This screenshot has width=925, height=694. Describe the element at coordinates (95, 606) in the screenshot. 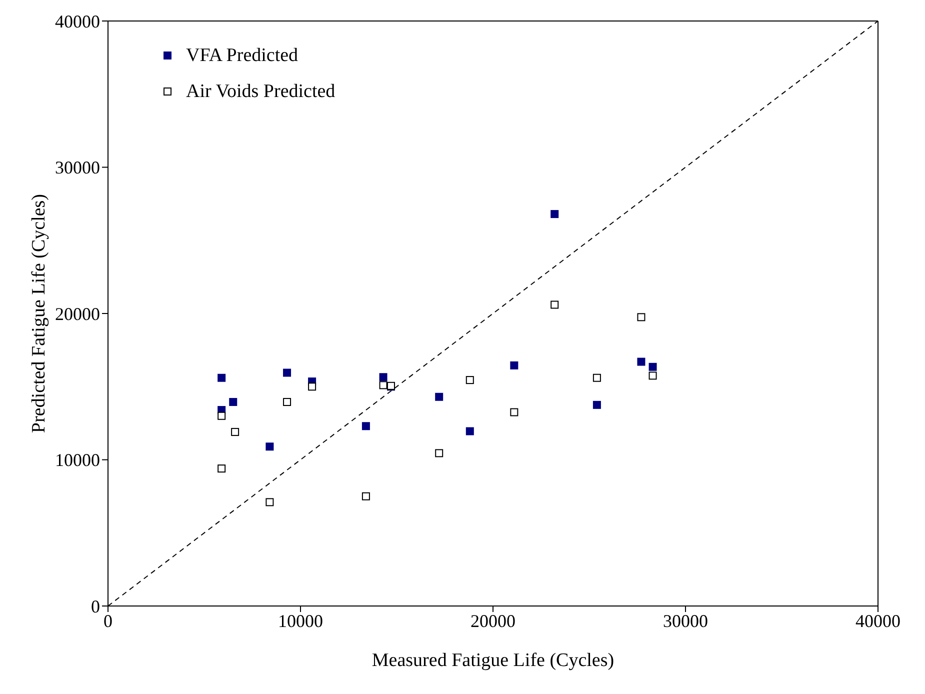

I see `y-tick-label: 0` at that location.